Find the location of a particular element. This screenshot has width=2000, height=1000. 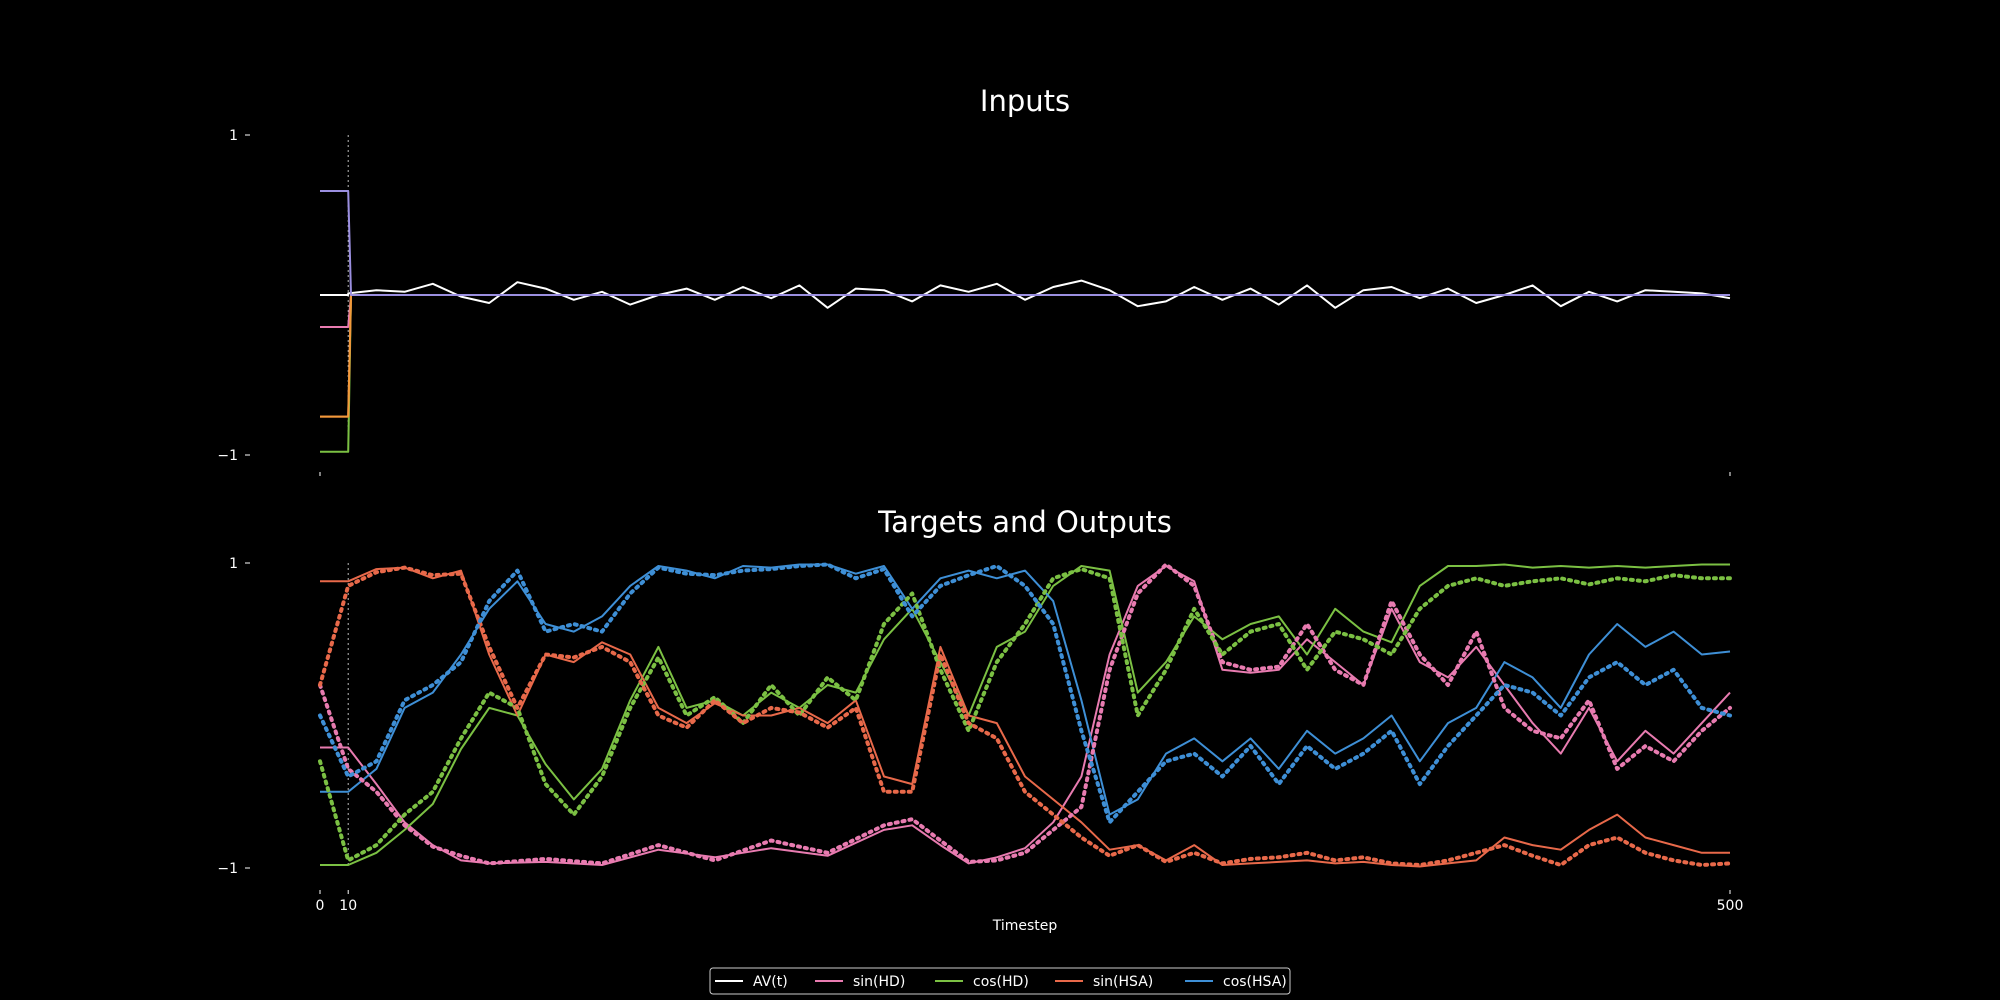

series-line-cos-hsa is located at coordinates (336, 356).